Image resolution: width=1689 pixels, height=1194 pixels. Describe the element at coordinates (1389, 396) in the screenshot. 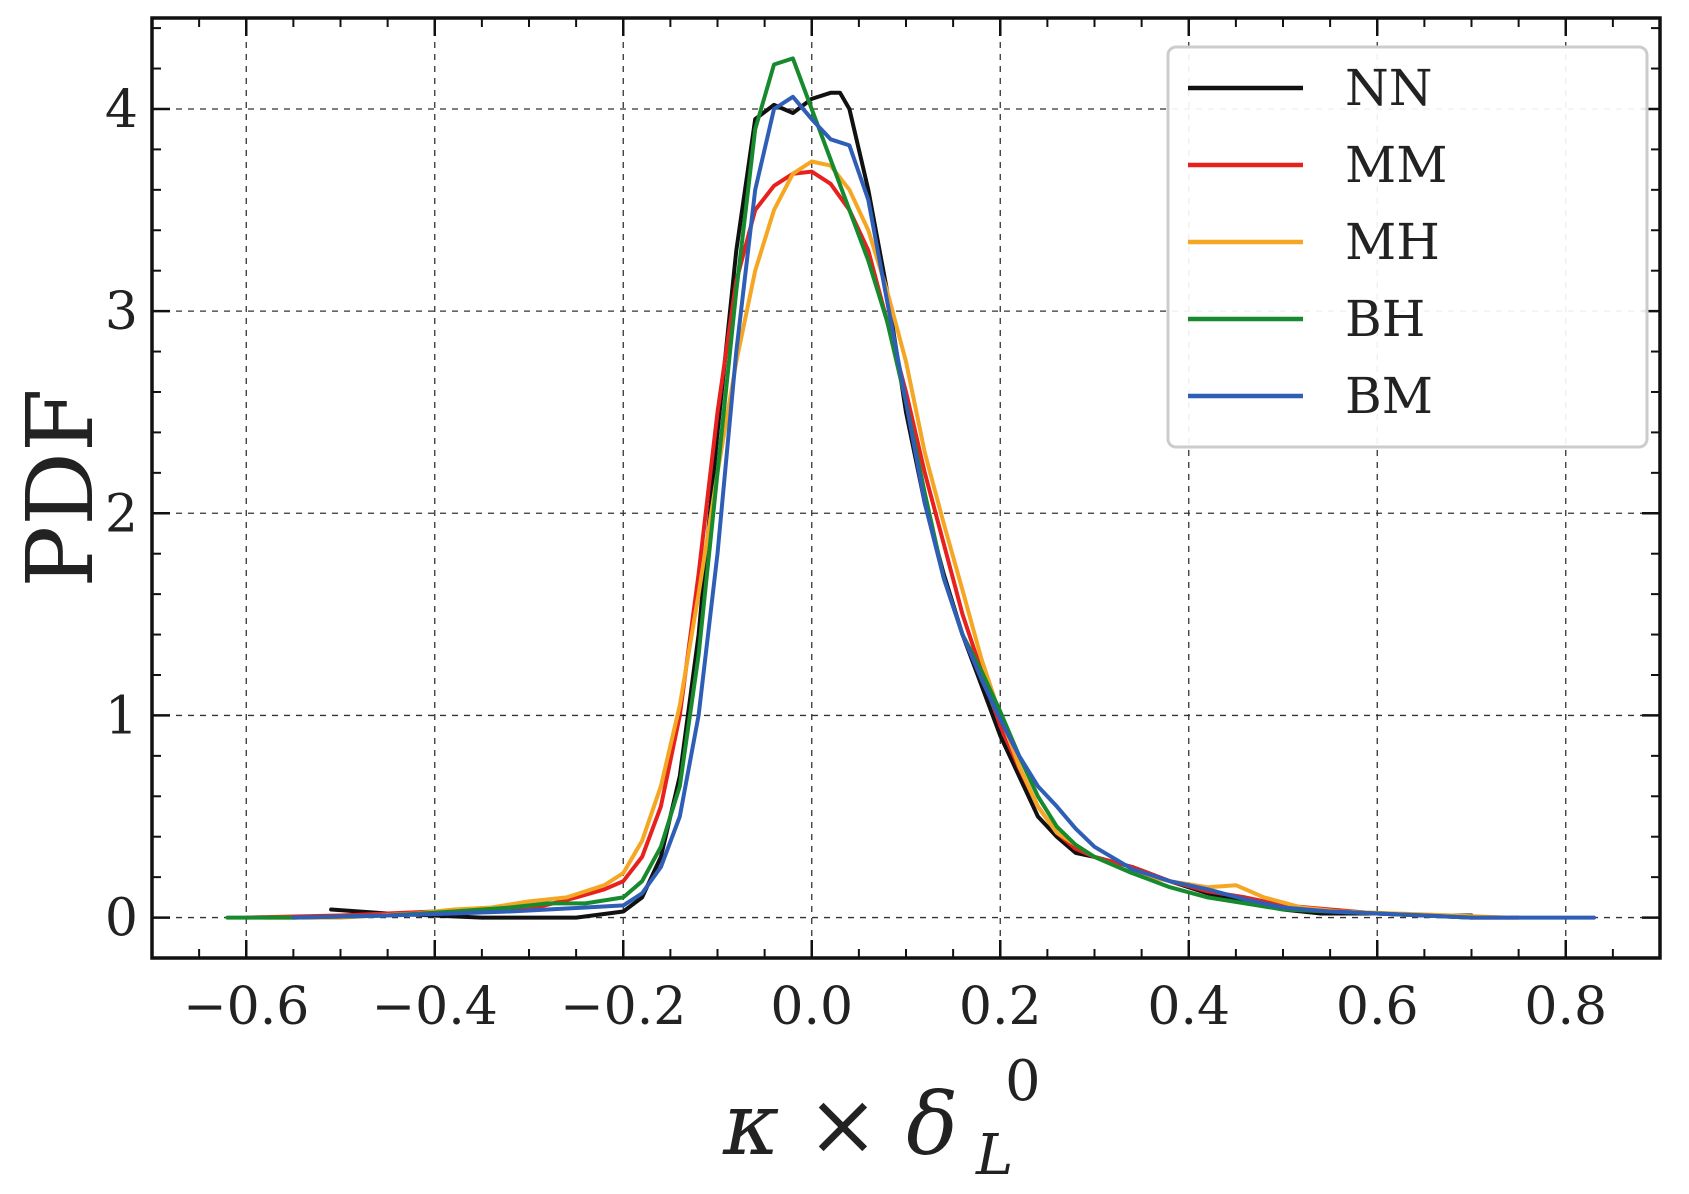

I see `legend-label-bm: BM` at that location.